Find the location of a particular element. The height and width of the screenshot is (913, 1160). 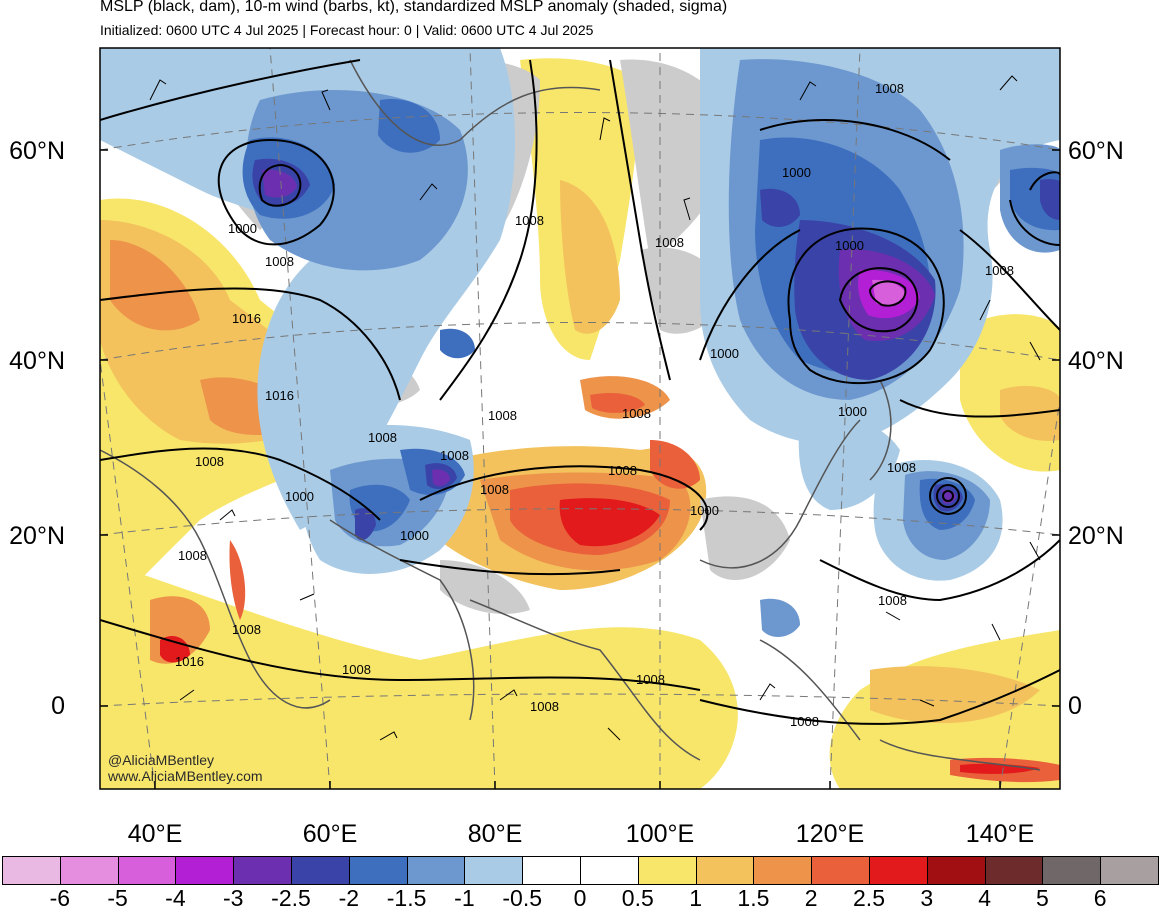

colorbar-label: -1 is located at coordinates (464, 898).